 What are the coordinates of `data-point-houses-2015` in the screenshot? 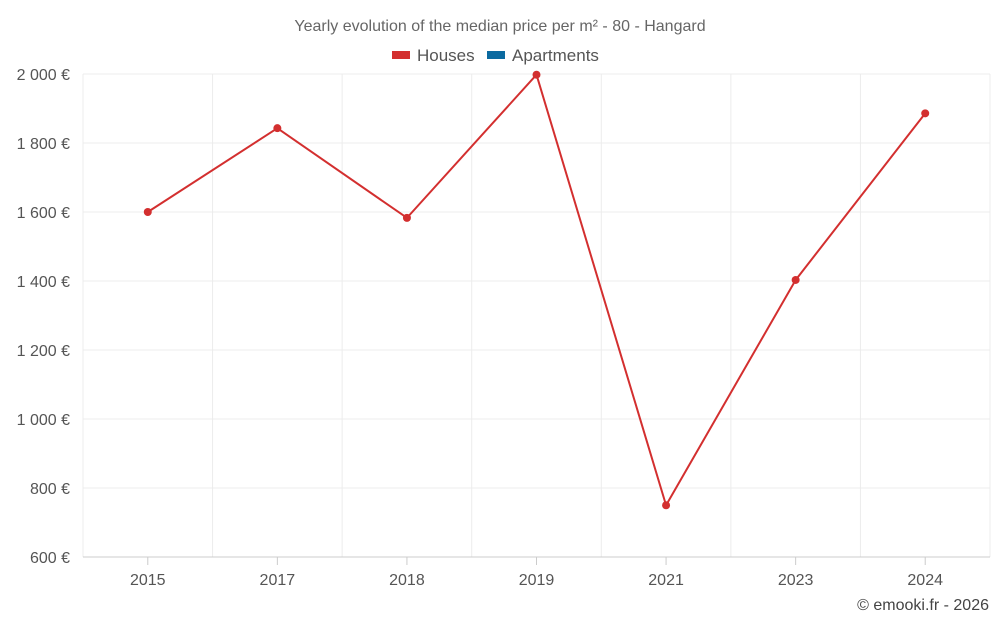 It's located at (147, 212).